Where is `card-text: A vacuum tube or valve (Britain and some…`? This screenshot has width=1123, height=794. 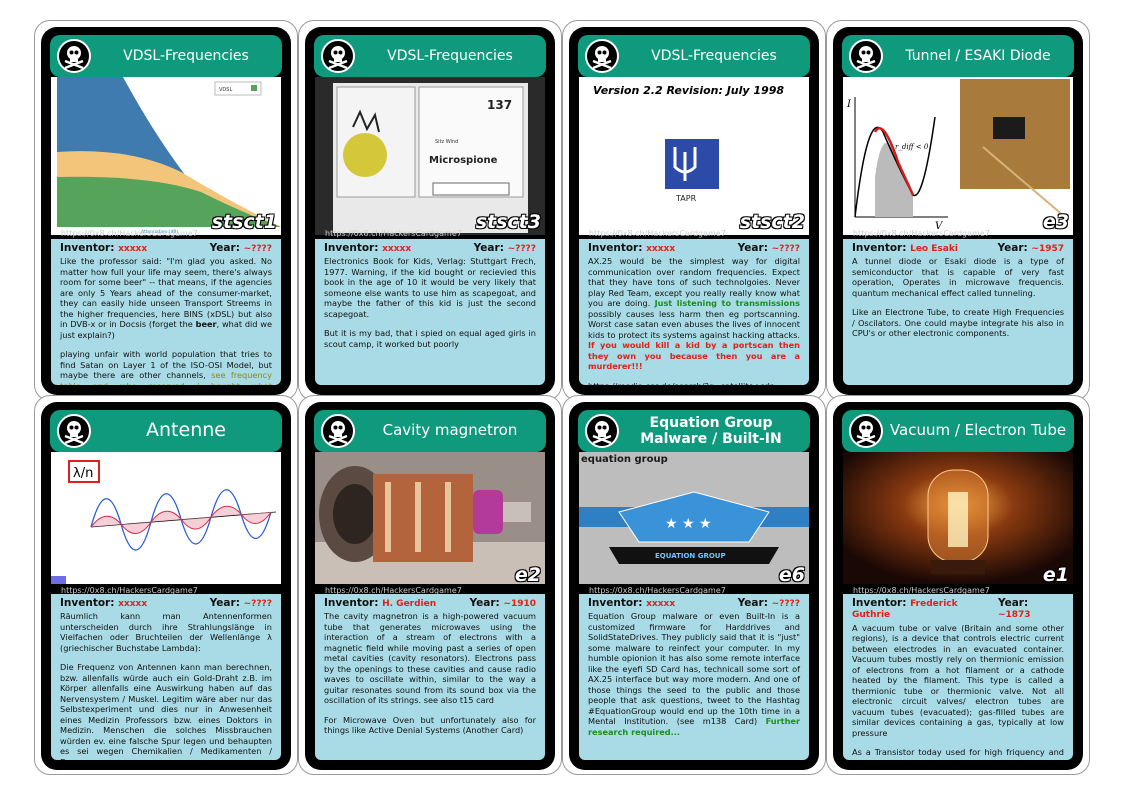 card-text: A vacuum tube or valve (Britain and some… is located at coordinates (958, 680).